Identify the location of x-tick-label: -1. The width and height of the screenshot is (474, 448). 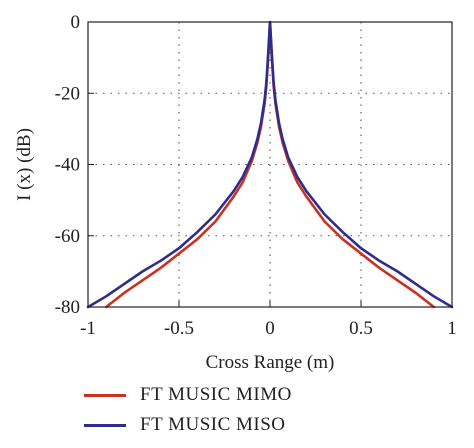
(88, 328).